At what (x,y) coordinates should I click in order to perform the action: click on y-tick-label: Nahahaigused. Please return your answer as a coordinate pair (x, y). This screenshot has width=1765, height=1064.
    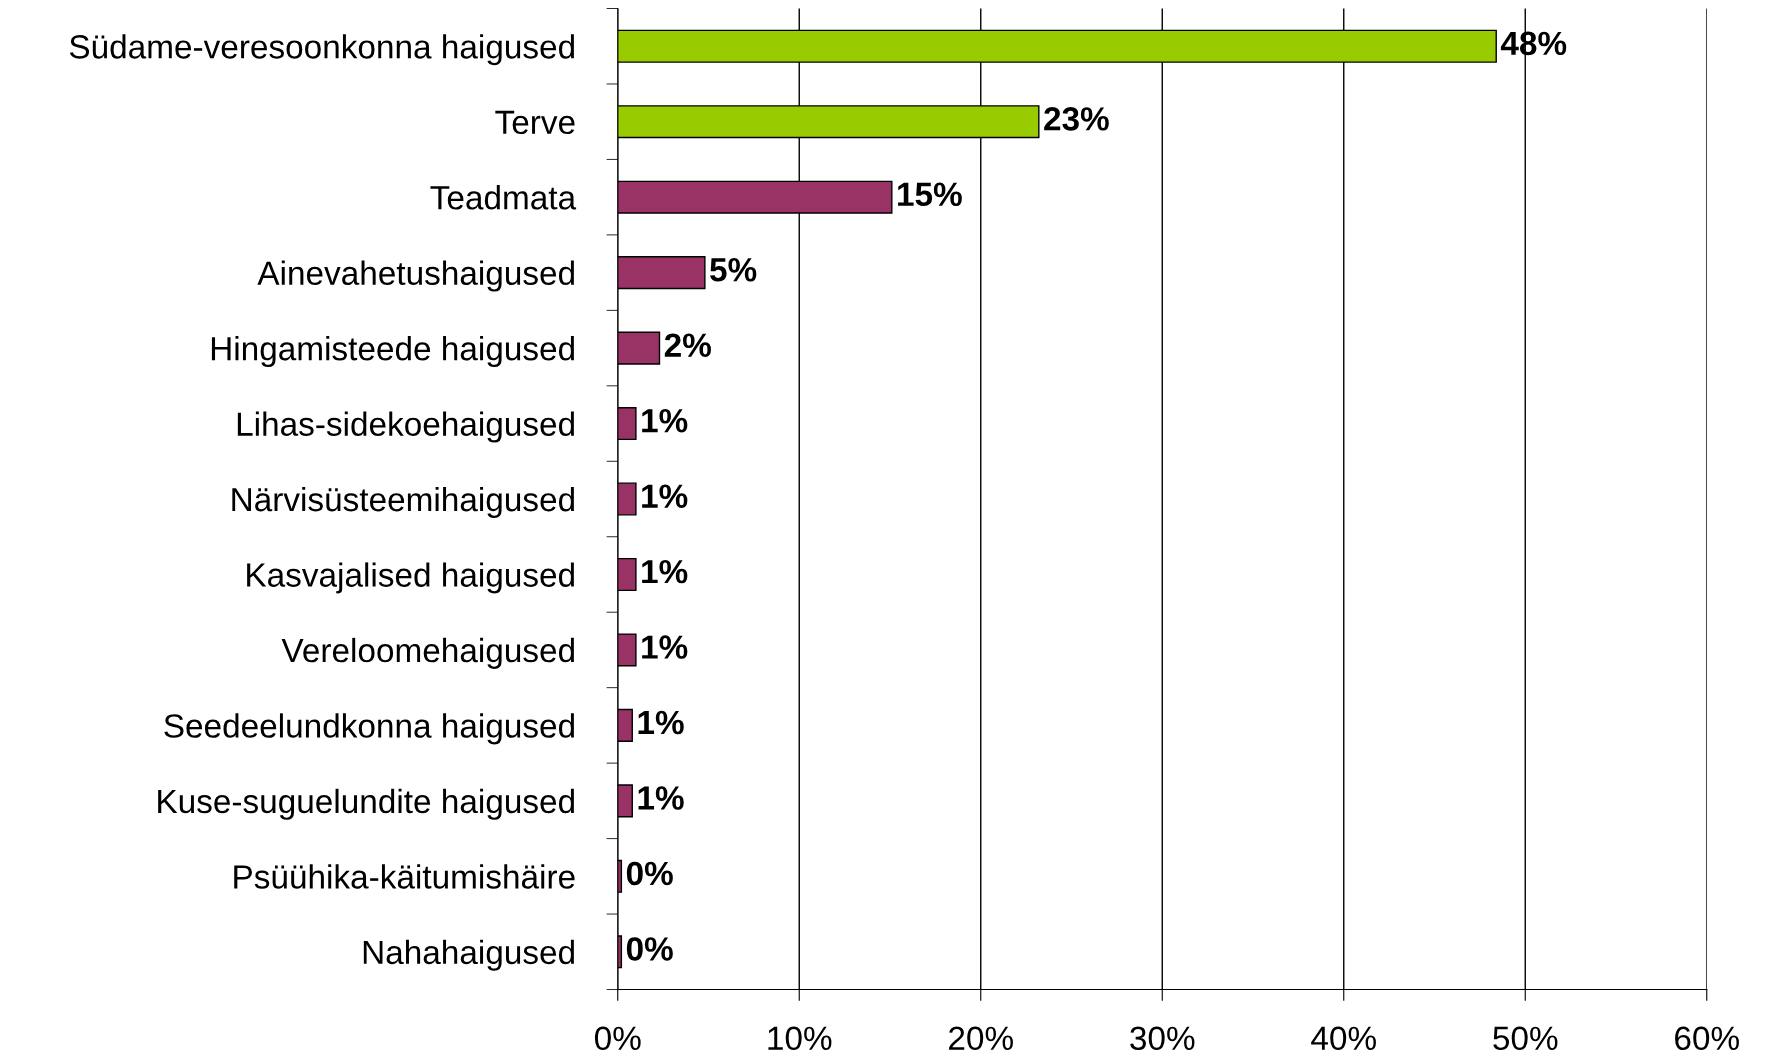
    Looking at the image, I should click on (468, 955).